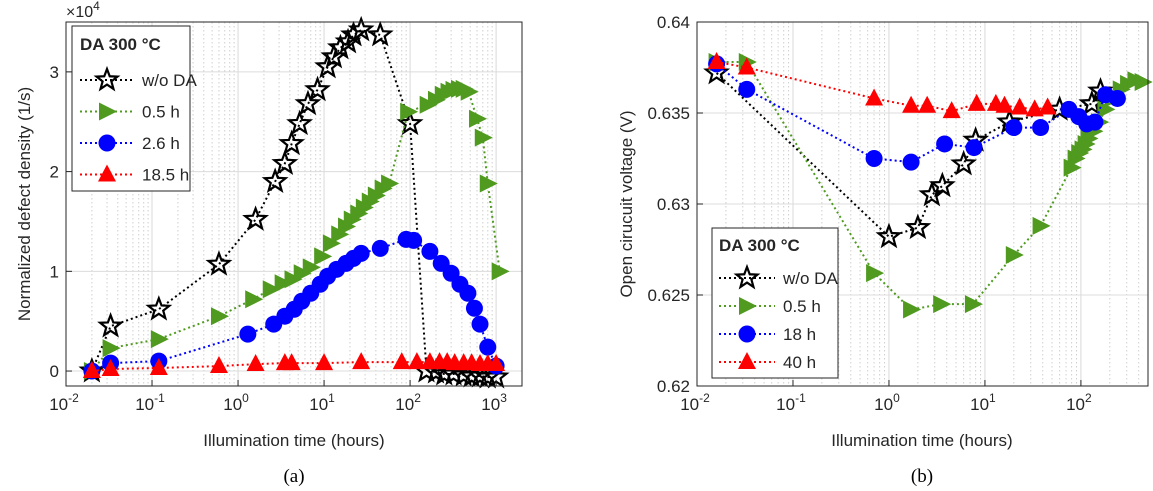 The width and height of the screenshot is (1153, 491). I want to click on panel-b-legend-box, so click(775, 303).